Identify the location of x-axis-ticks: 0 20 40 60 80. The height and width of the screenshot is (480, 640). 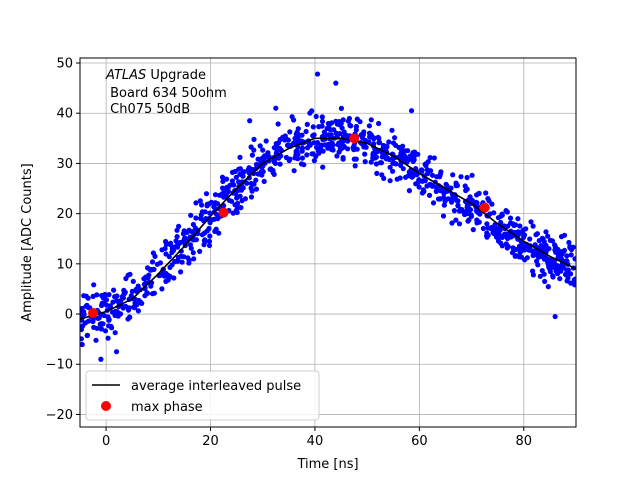
(317, 438).